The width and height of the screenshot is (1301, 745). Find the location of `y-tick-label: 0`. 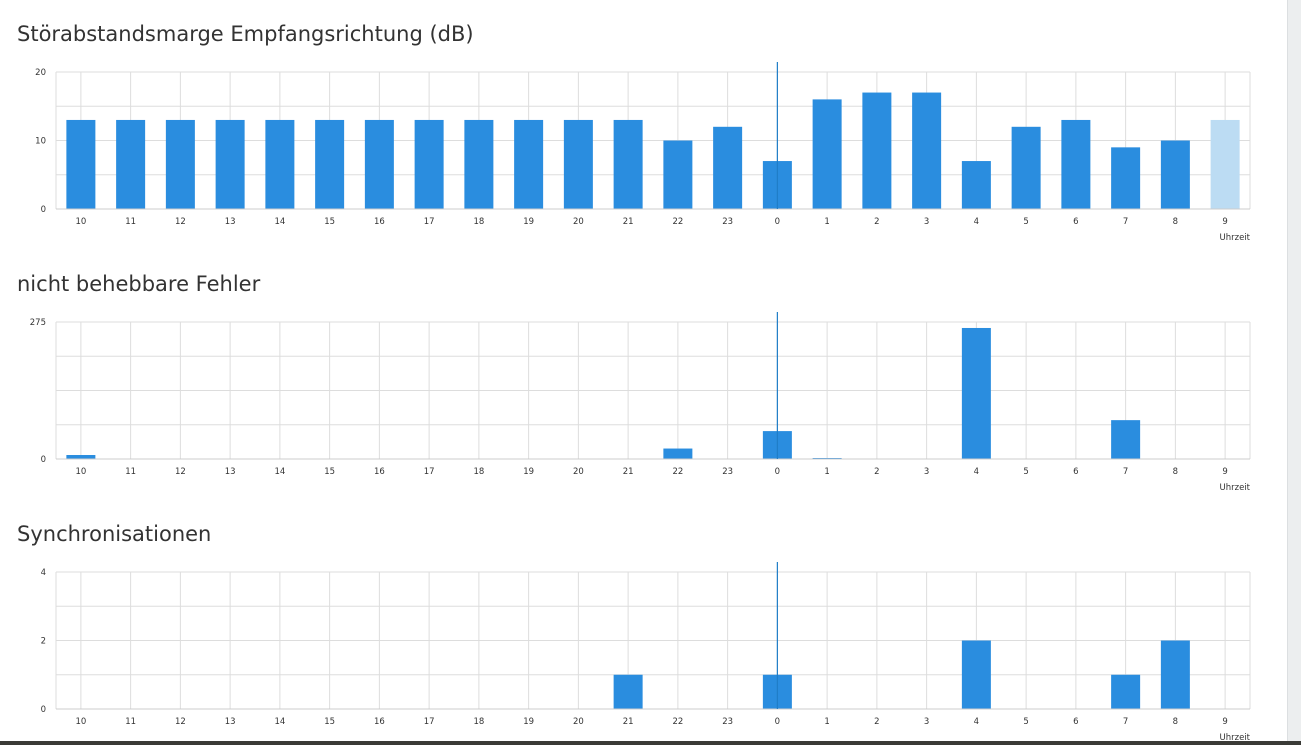

y-tick-label: 0 is located at coordinates (43, 460).